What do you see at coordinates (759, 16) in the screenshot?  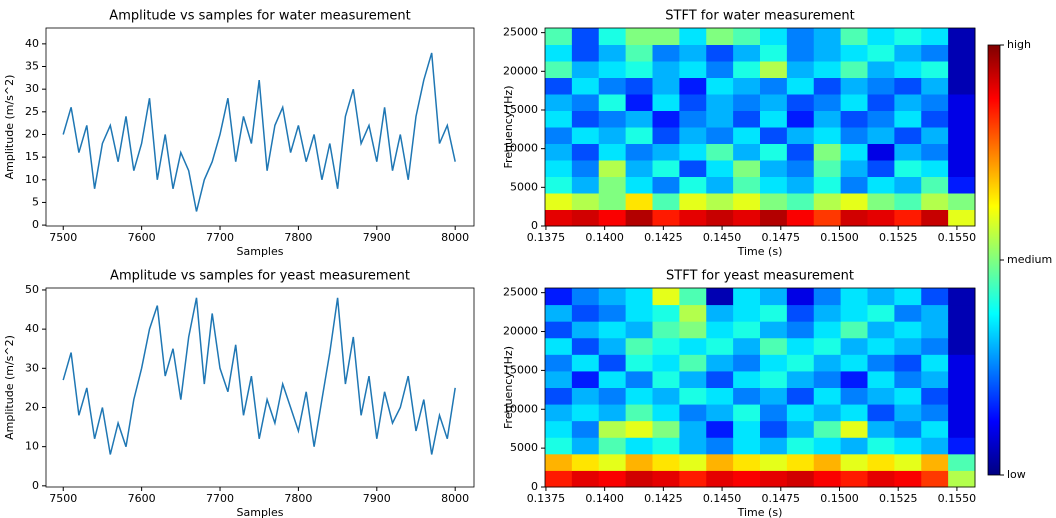 I see `chart-title: STFT for water measurement` at bounding box center [759, 16].